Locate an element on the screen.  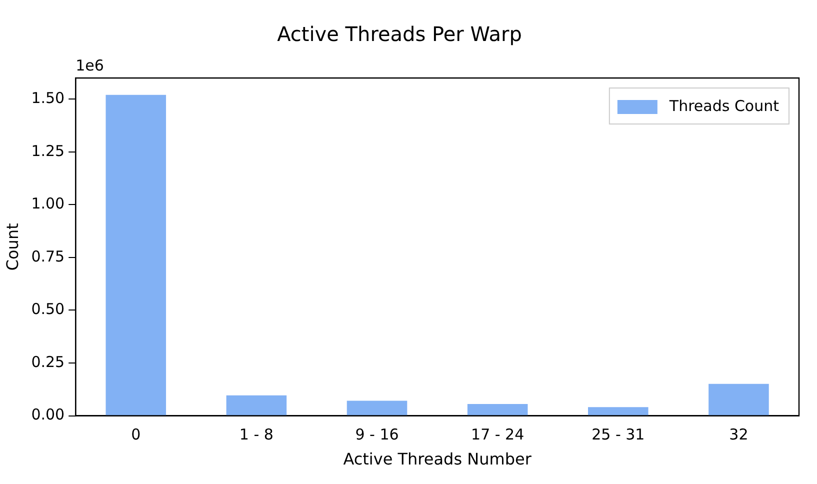
y-tick-label: 1.50 is located at coordinates (48, 98).